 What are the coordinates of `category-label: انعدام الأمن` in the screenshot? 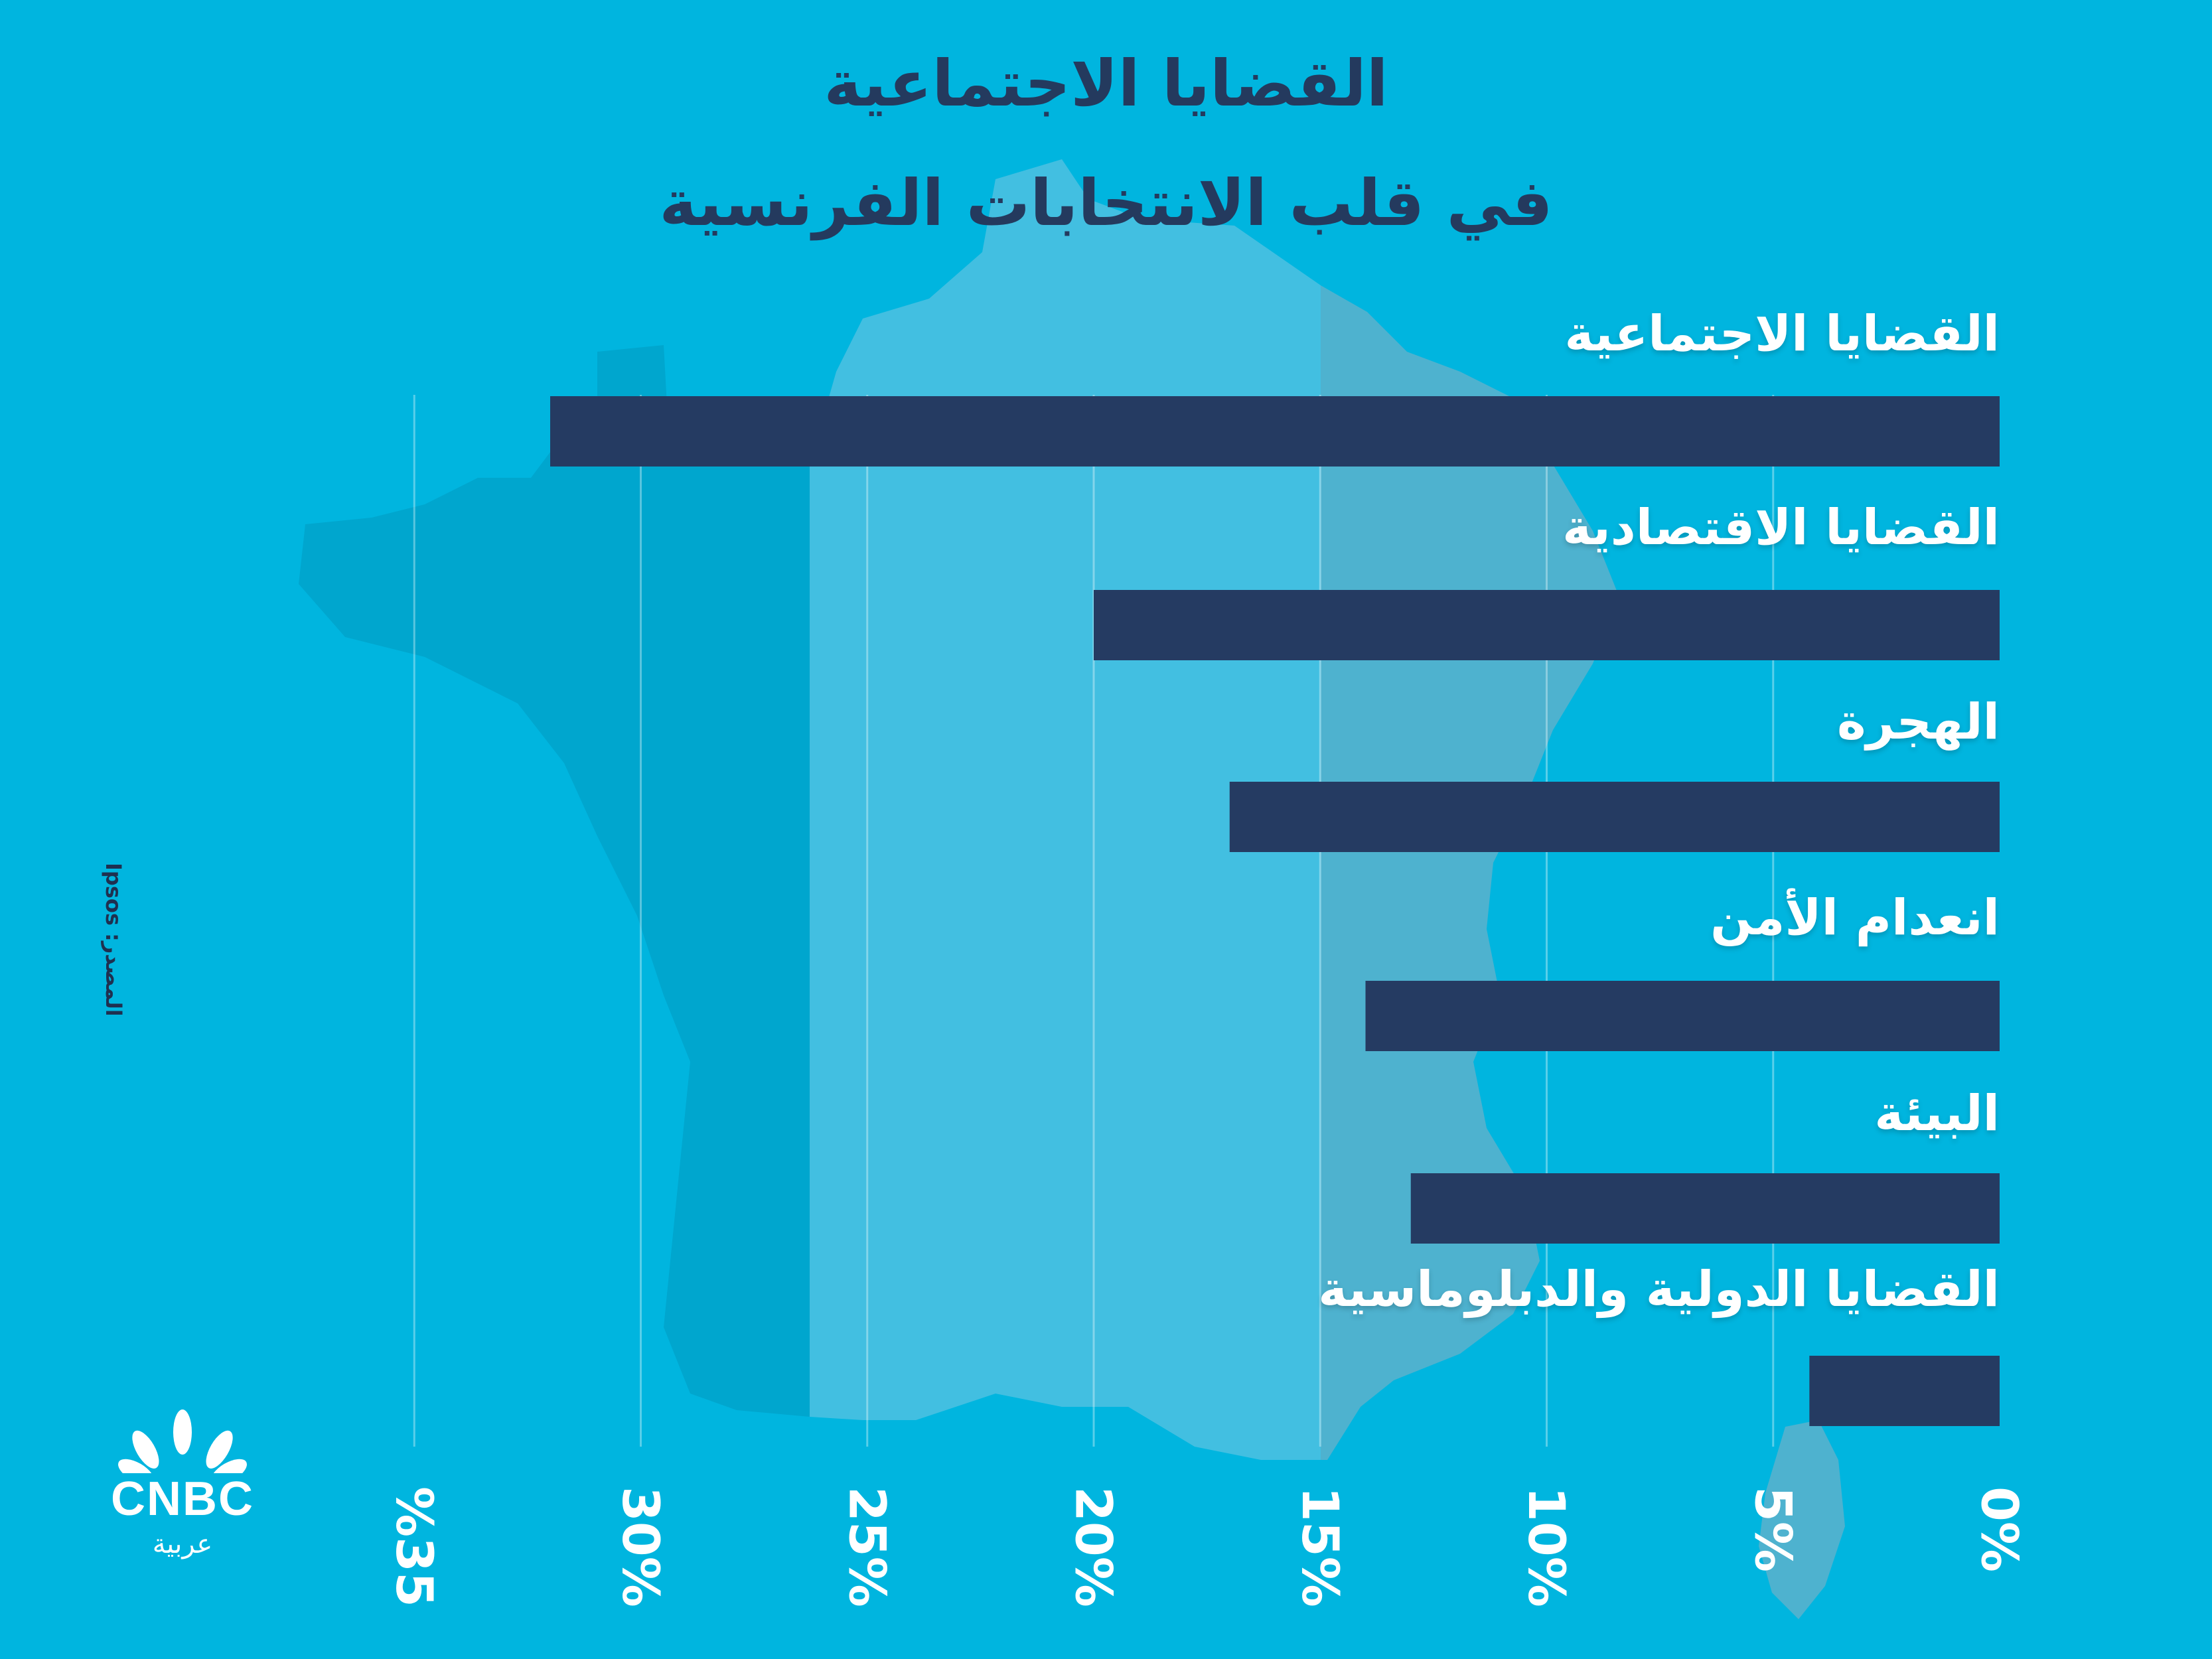 It's located at (1855, 917).